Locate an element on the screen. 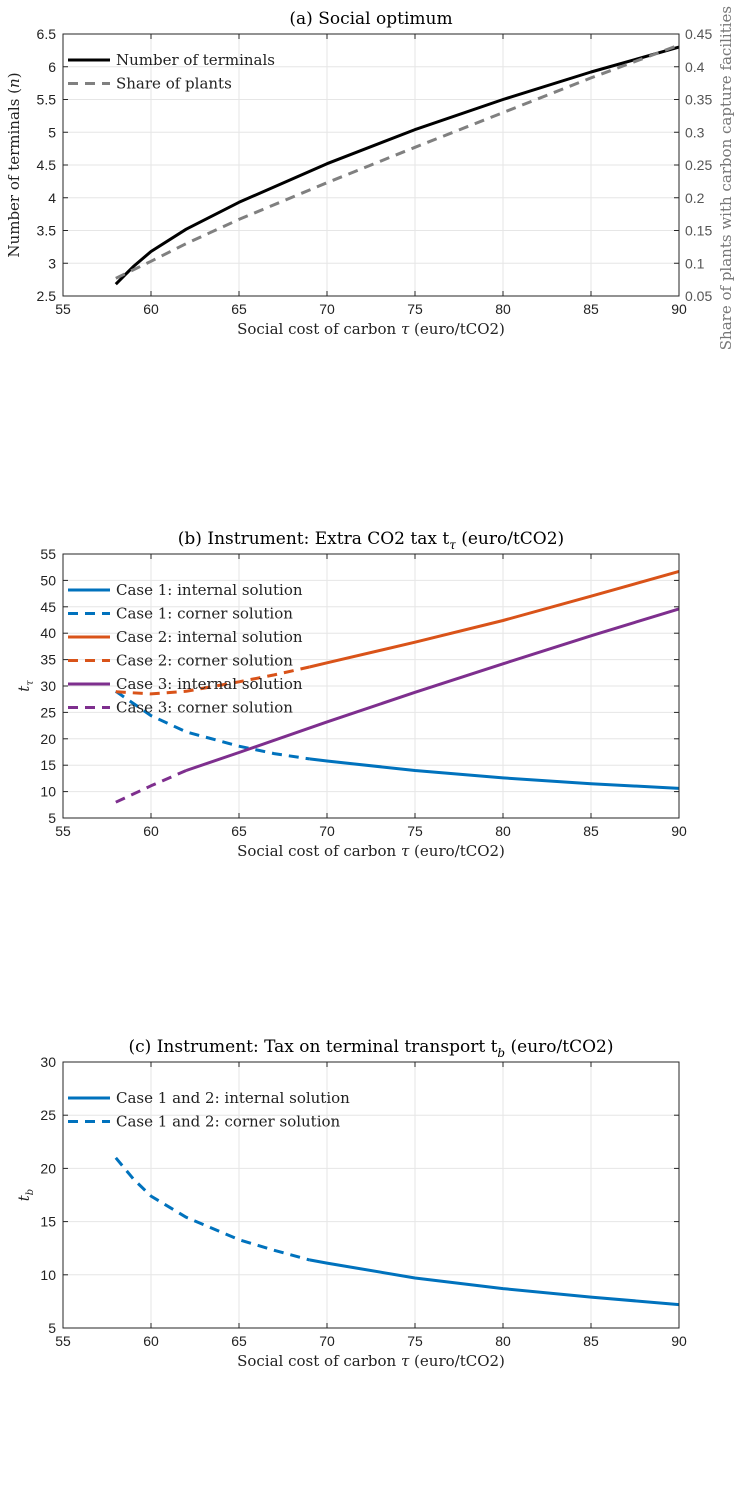  y2-tick-label: 0.25 is located at coordinates (698, 165).